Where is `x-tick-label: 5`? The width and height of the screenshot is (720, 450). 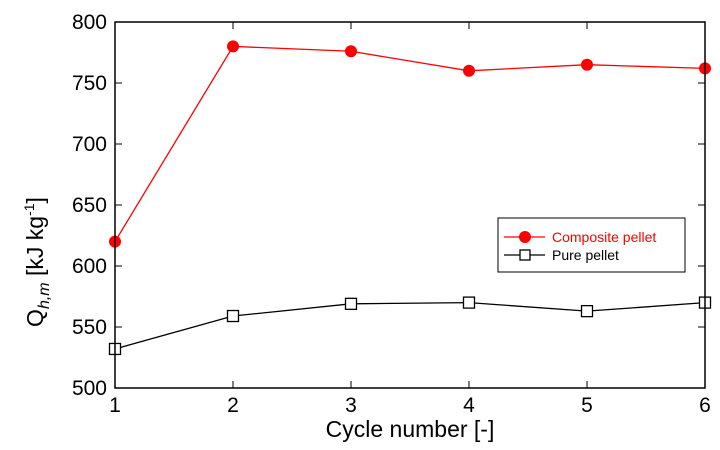
x-tick-label: 5 is located at coordinates (587, 405).